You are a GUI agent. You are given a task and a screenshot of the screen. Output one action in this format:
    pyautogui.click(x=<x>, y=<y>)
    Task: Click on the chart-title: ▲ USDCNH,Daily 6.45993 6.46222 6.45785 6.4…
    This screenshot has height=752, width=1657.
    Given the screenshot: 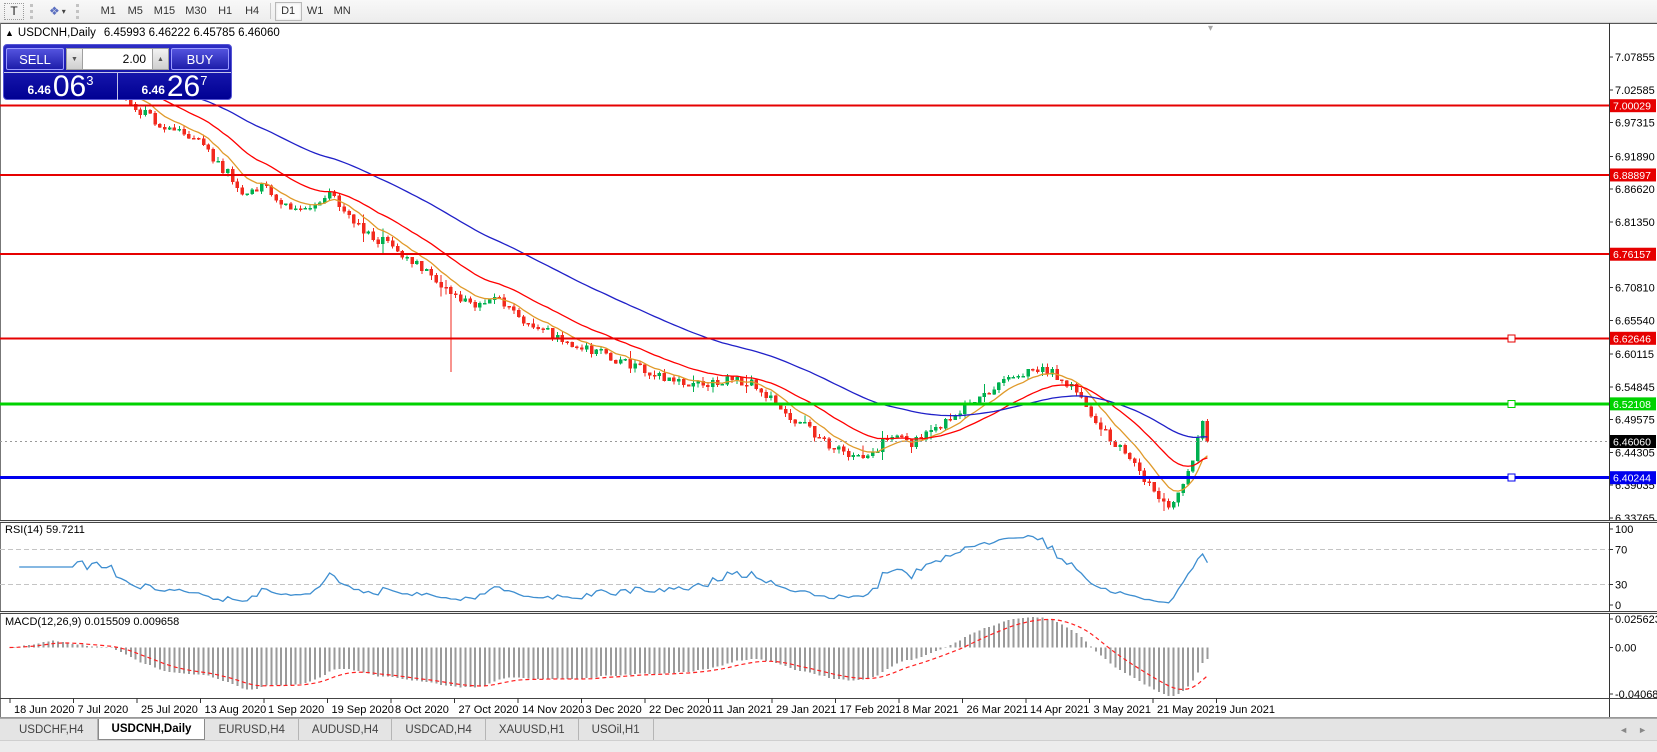 What is the action you would take?
    pyautogui.click(x=142, y=33)
    